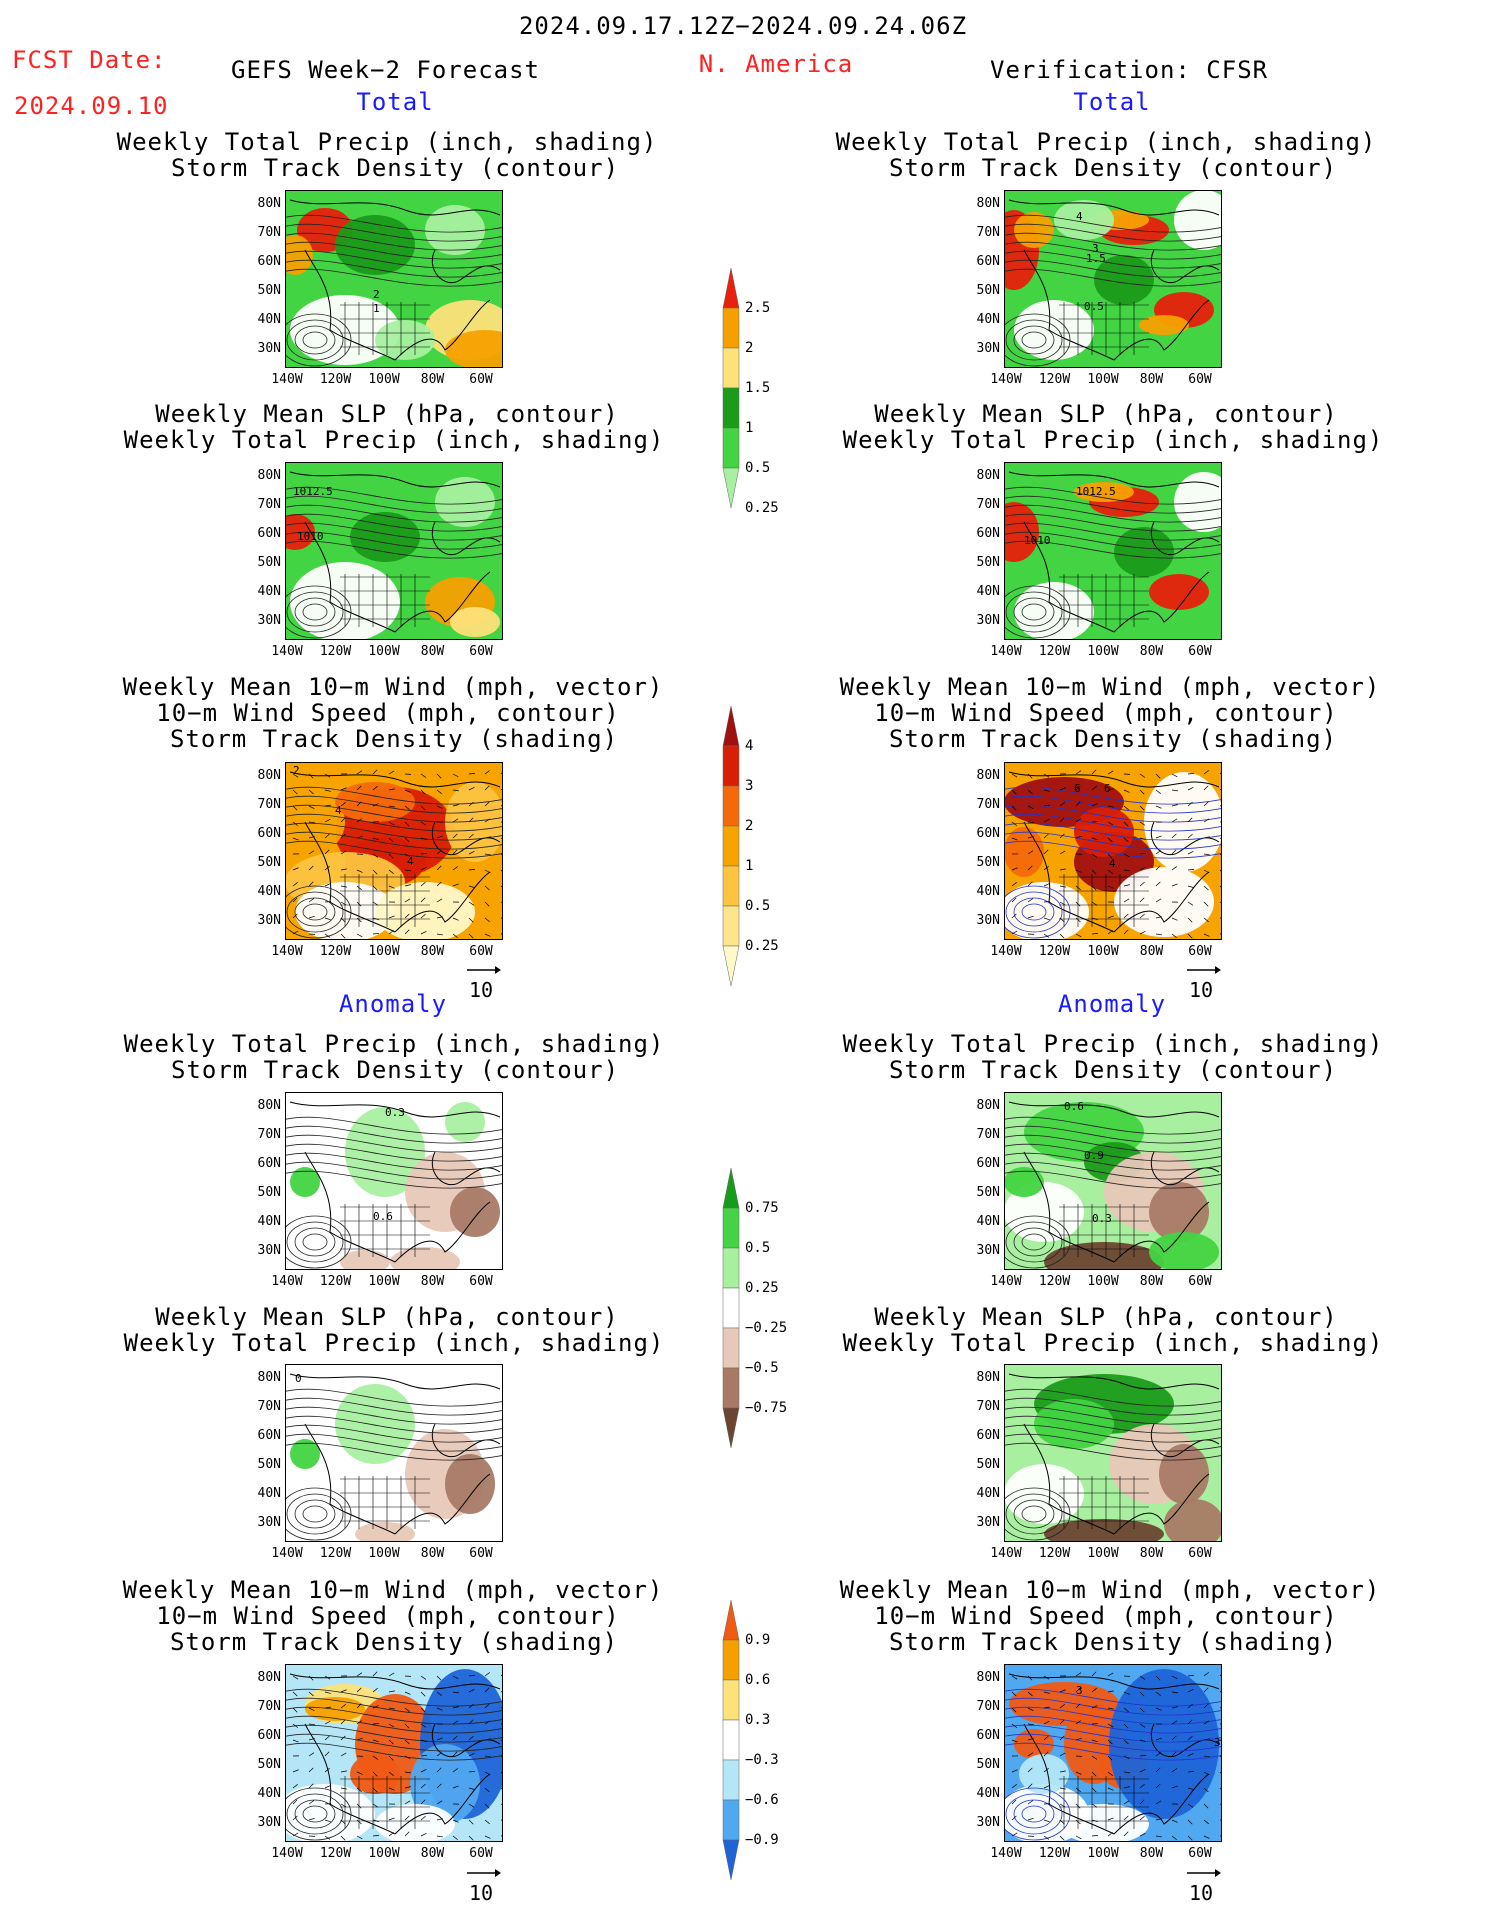 The width and height of the screenshot is (1487, 1925). What do you see at coordinates (395, 1112) in the screenshot?
I see `contour-label: 0.3` at bounding box center [395, 1112].